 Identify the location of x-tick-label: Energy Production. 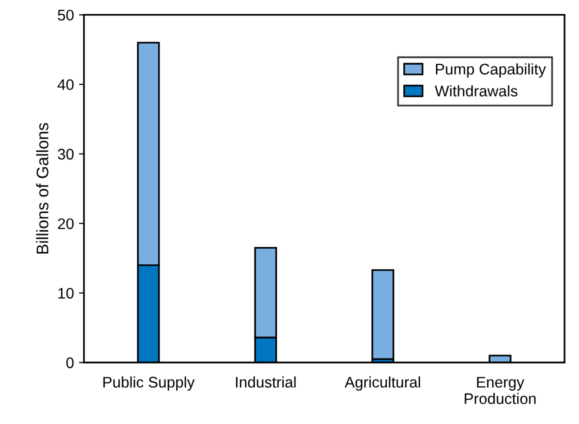
(500, 390).